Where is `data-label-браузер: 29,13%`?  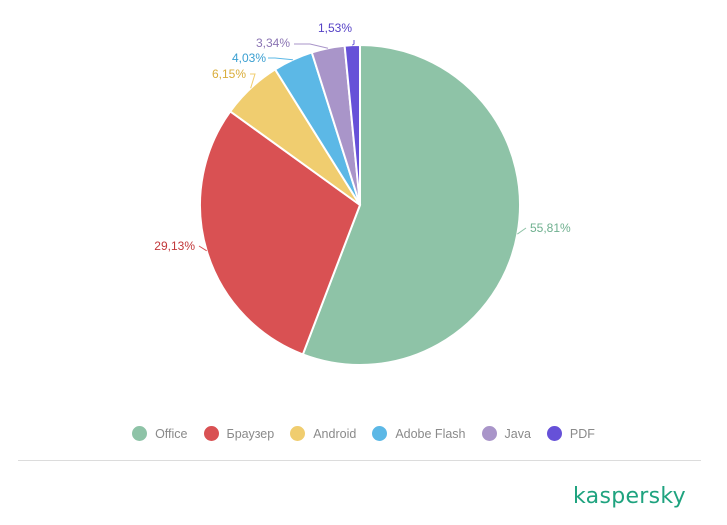 data-label-браузер: 29,13% is located at coordinates (174, 246).